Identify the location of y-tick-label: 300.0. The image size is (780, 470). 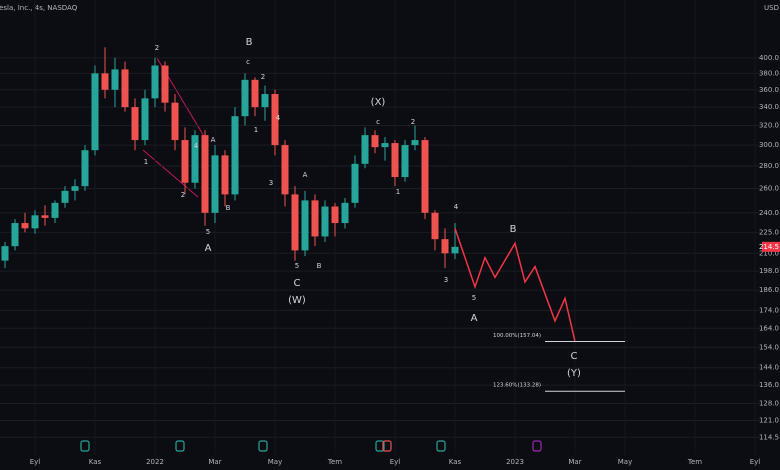
(769, 145).